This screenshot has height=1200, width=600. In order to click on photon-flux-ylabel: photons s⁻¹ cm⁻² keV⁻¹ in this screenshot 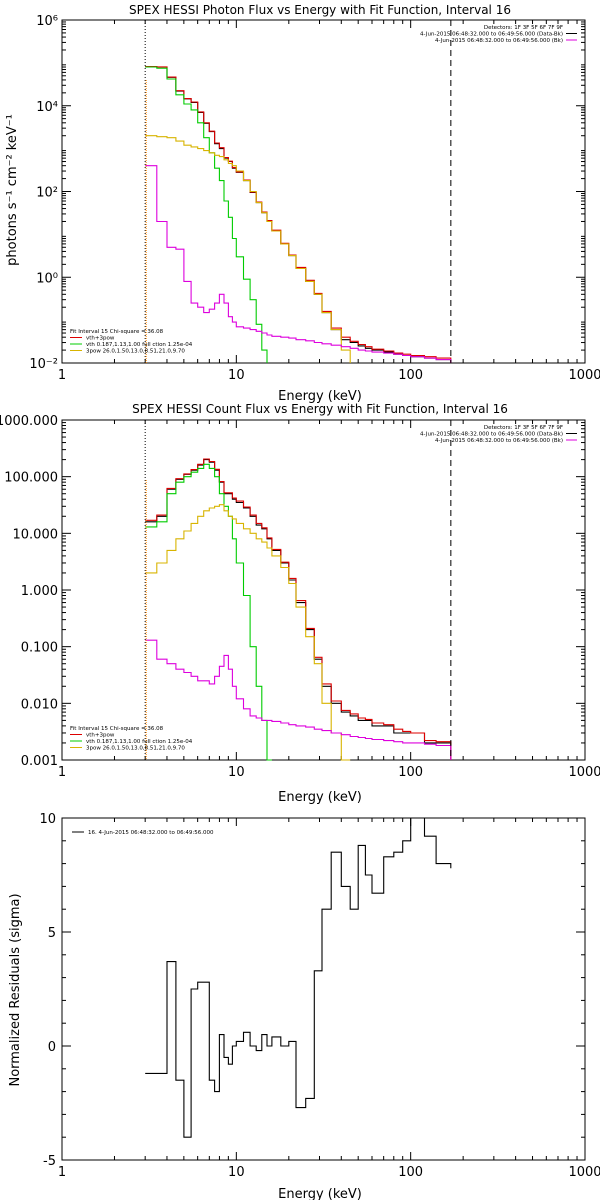, I will do `click(12, 190)`.